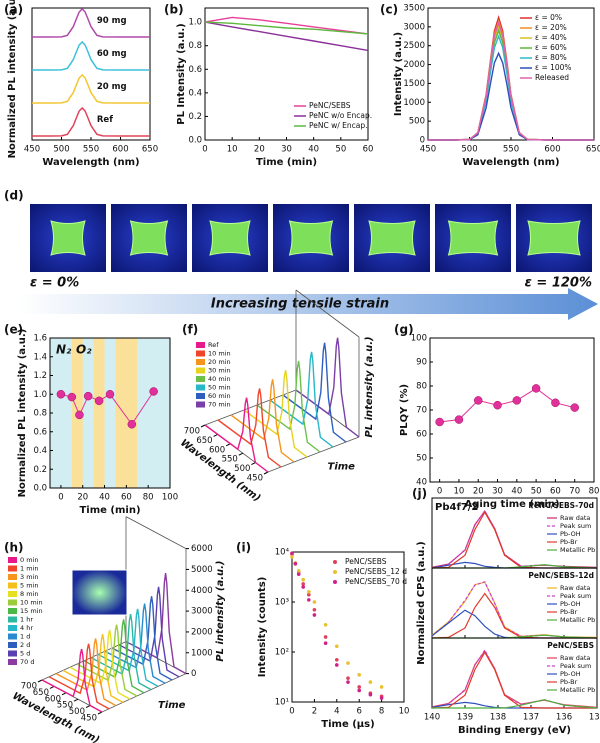  What do you see at coordinates (219, 371) in the screenshot?
I see `legend-label: 30 min` at bounding box center [219, 371].